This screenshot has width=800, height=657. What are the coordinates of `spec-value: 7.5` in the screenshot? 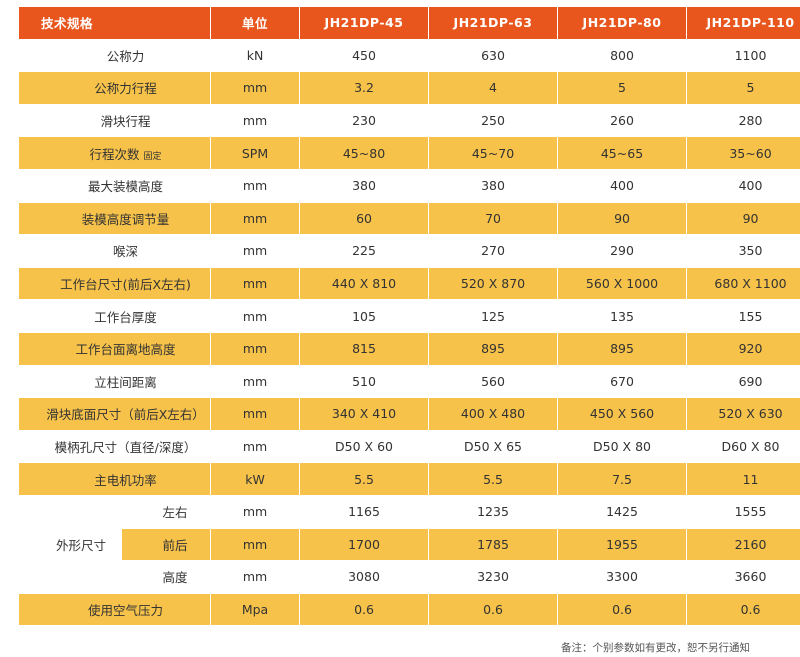 It's located at (622, 479).